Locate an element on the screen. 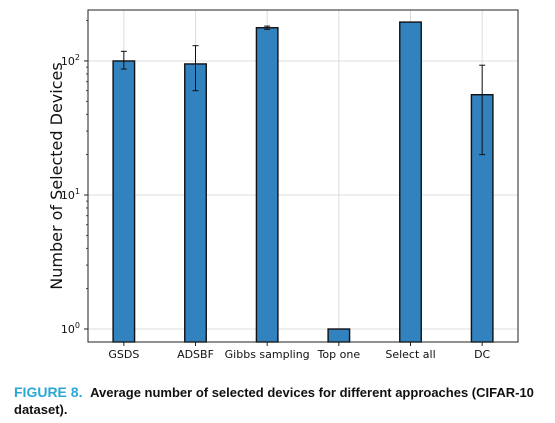 This screenshot has width=555, height=423. x-tick-label: Gibbs sampling is located at coordinates (267, 354).